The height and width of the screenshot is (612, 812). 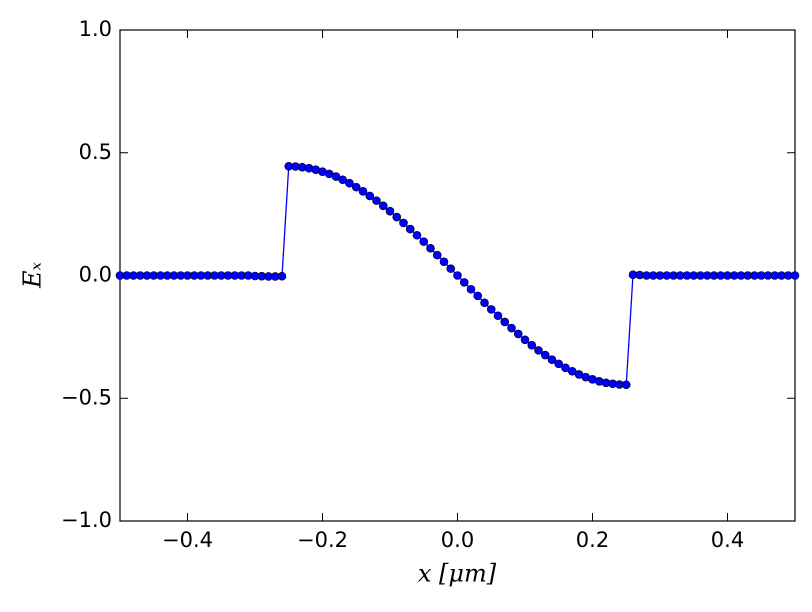 I want to click on x-tick-label: 0.2, so click(x=592, y=540).